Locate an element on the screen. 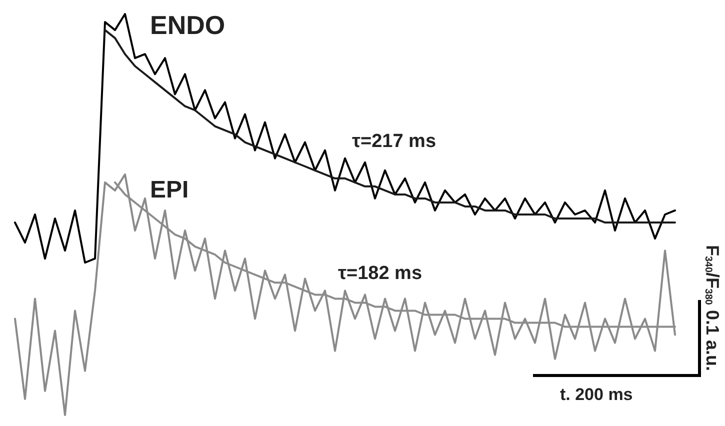 This screenshot has height=426, width=725. text: F340/F380 0.1 a.u. is located at coordinates (712, 308).